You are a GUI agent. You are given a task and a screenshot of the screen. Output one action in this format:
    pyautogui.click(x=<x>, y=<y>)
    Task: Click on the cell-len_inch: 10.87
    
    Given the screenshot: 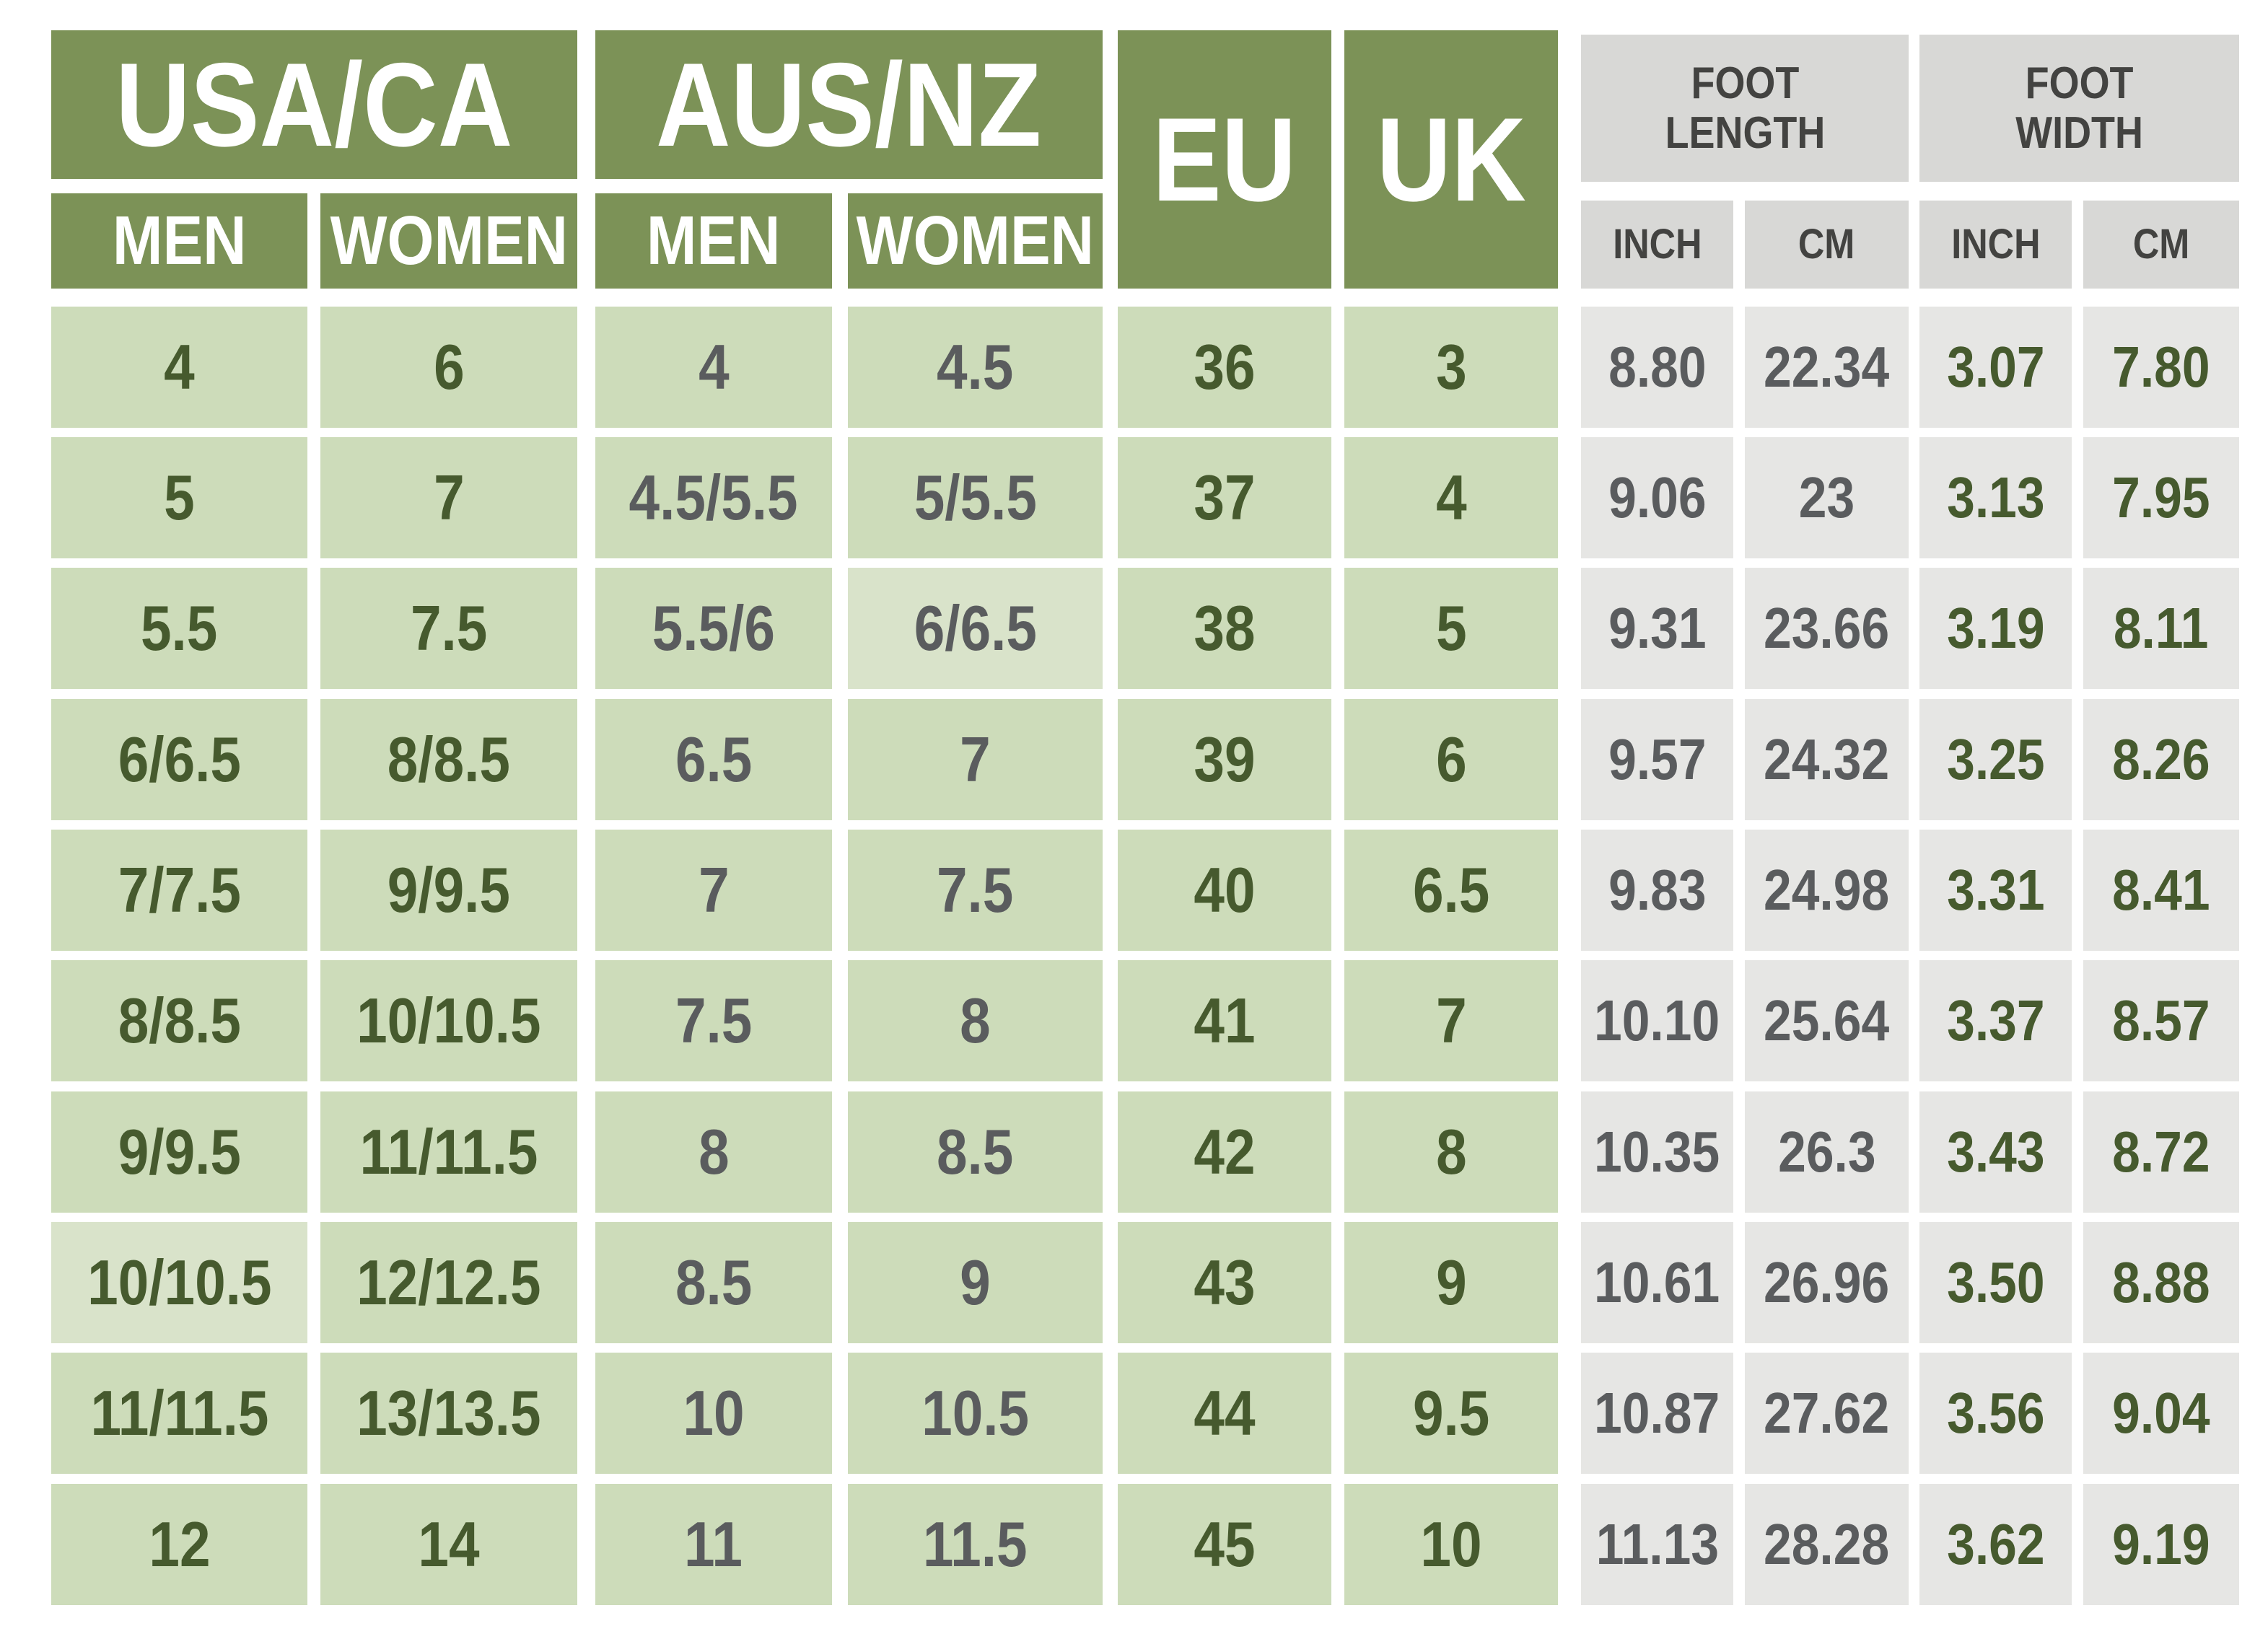 What is the action you would take?
    pyautogui.click(x=1657, y=1413)
    